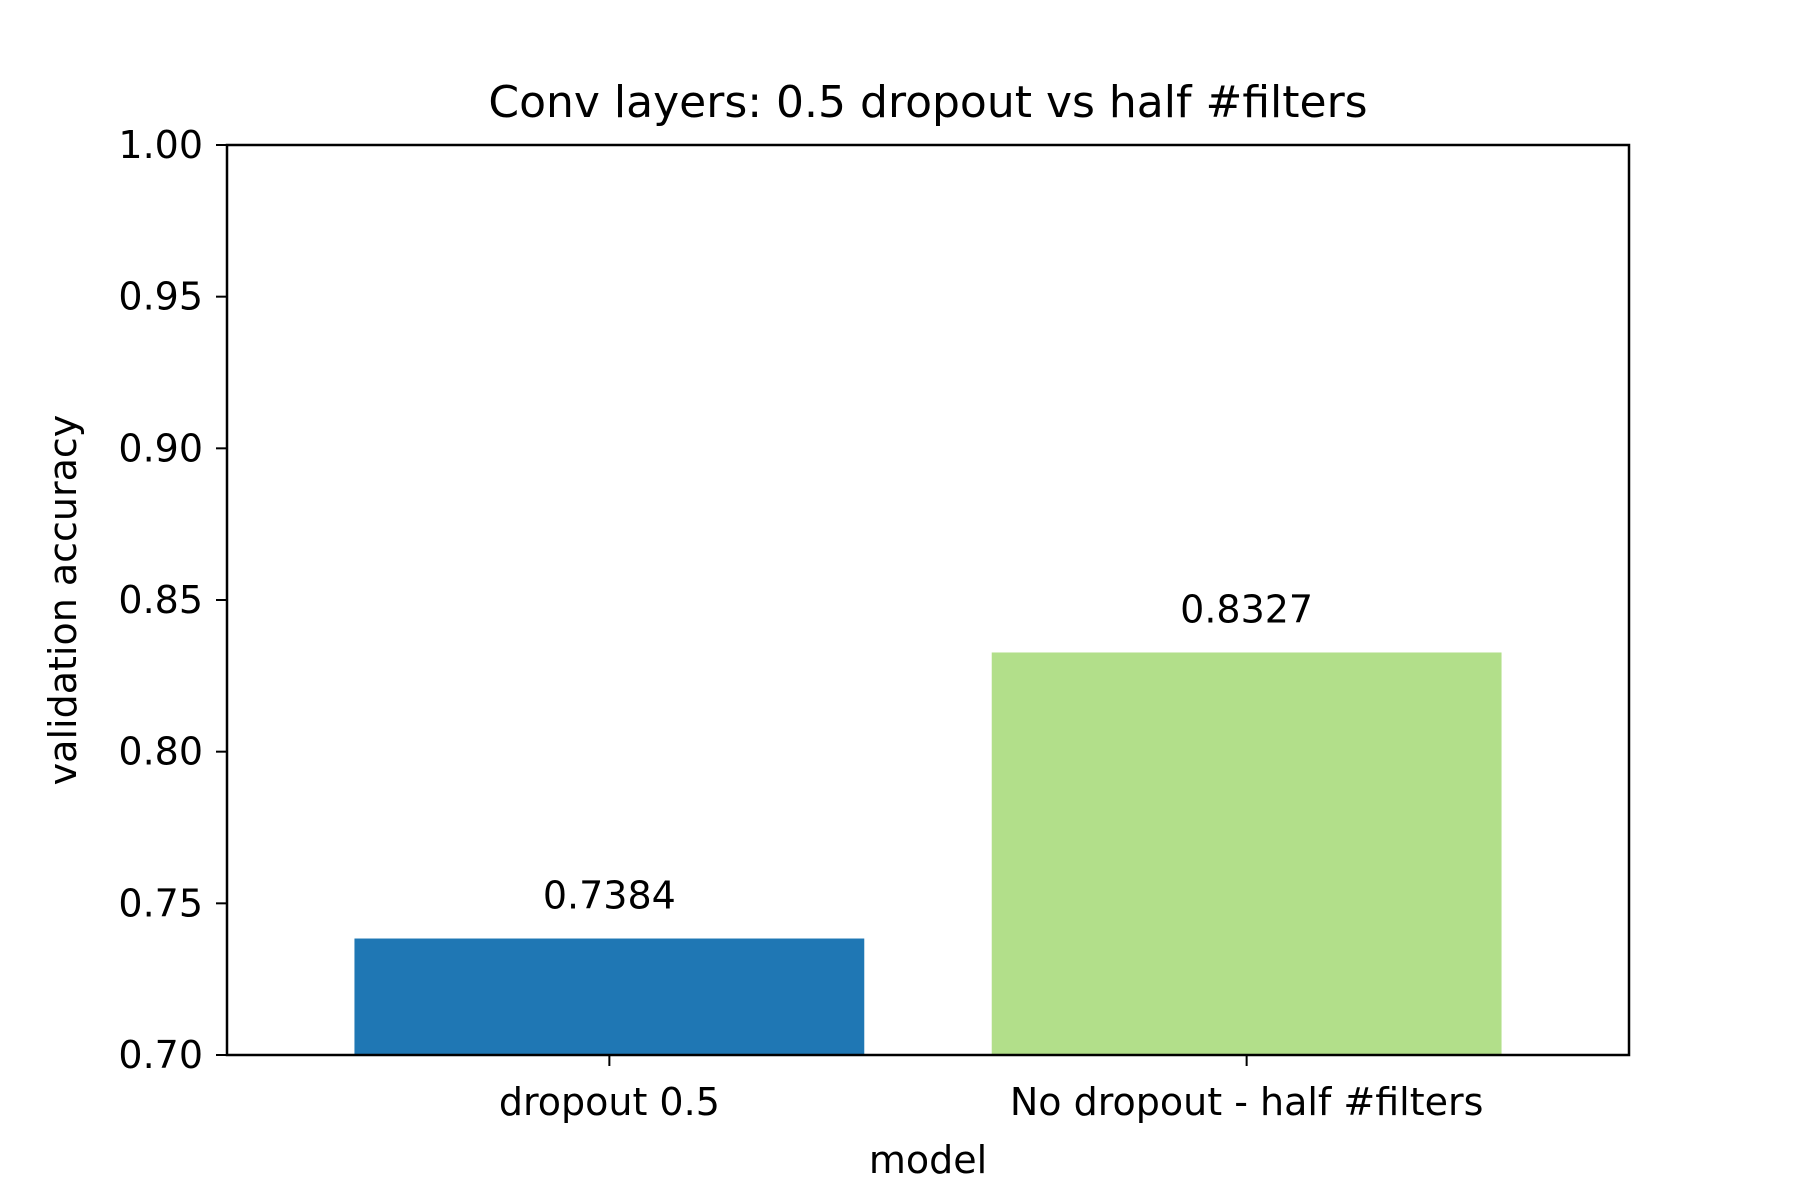 This screenshot has width=1800, height=1200. I want to click on x-axis-label: model, so click(928, 1160).